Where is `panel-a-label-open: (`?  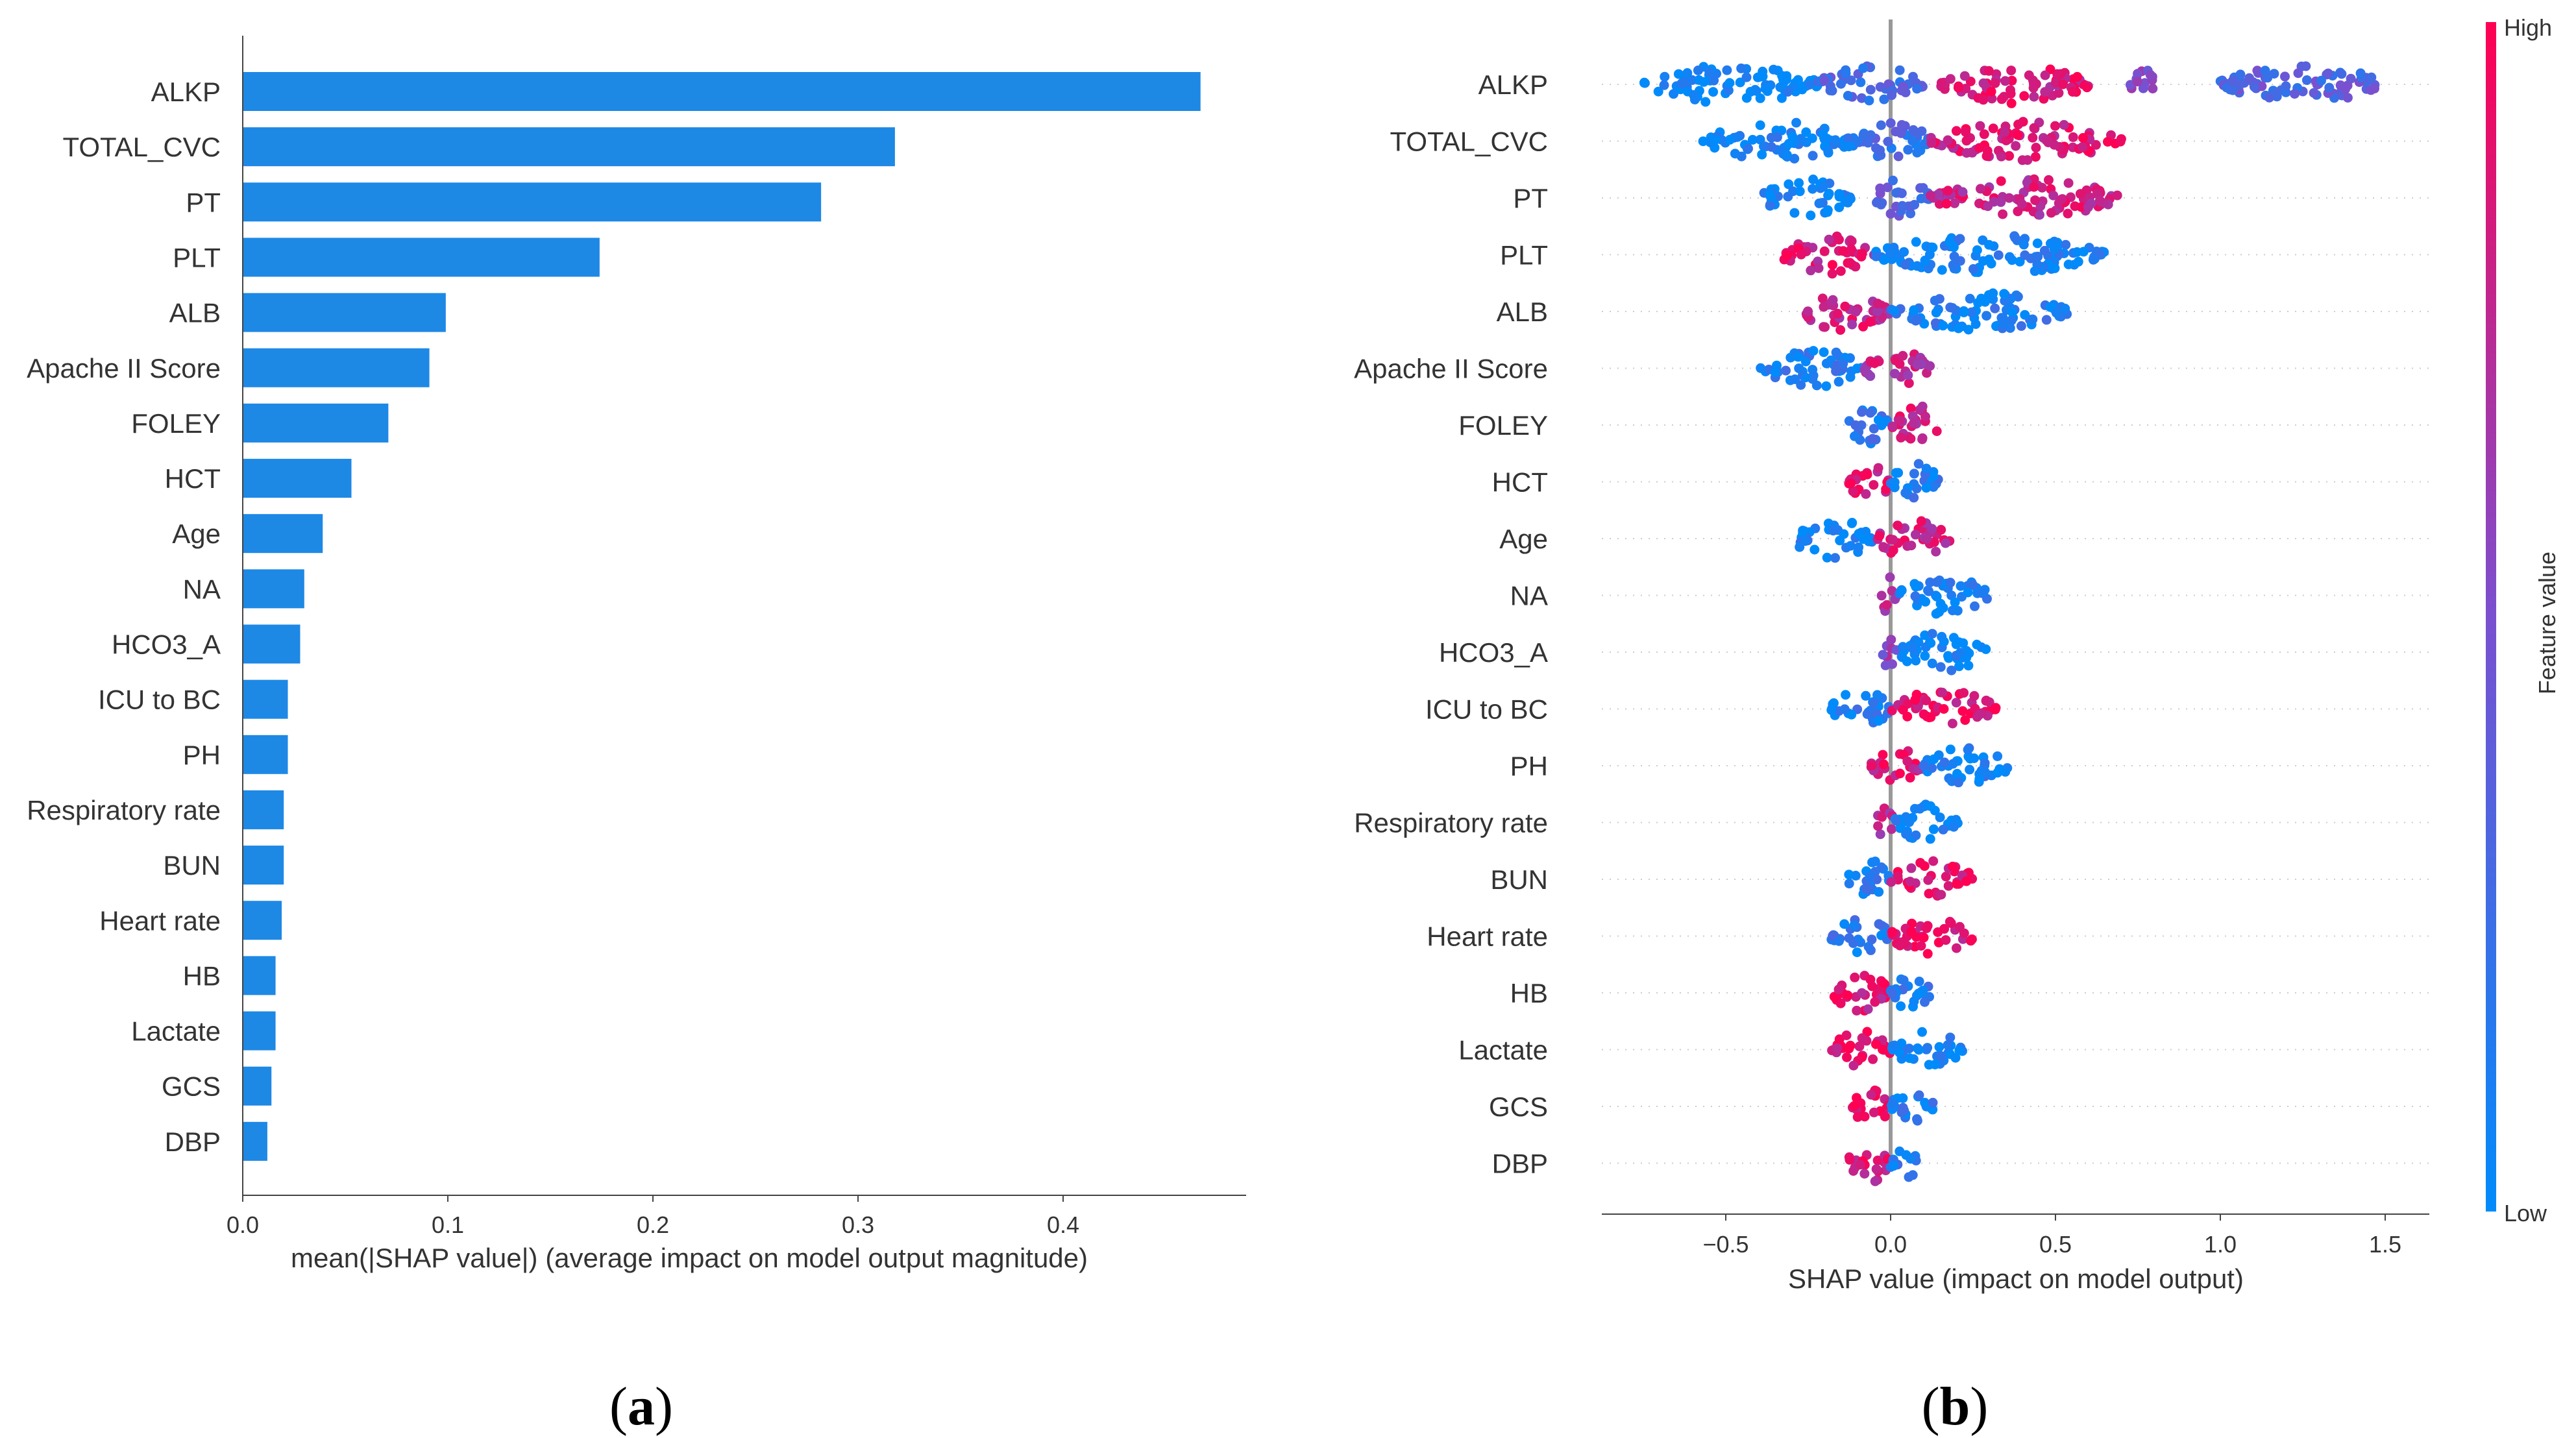 panel-a-label-open: ( is located at coordinates (618, 1407).